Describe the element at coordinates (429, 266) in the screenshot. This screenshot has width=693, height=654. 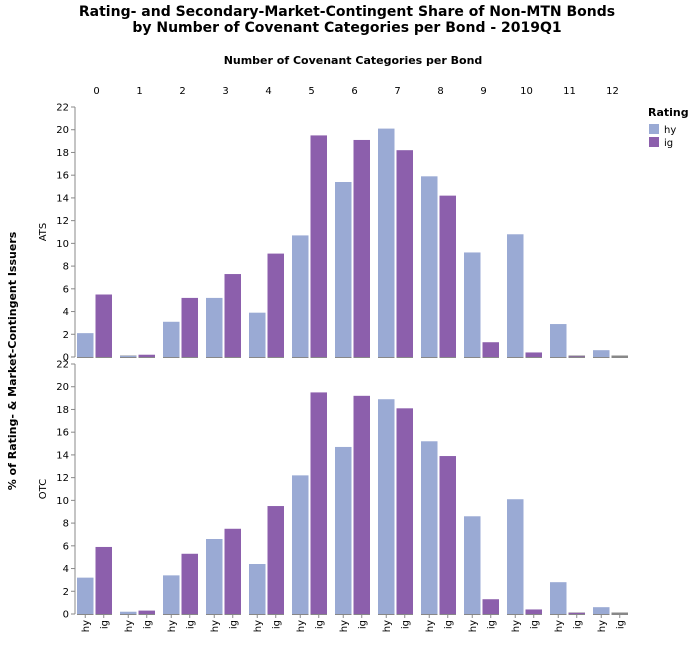
I see `bar-ats-8-hy` at that location.